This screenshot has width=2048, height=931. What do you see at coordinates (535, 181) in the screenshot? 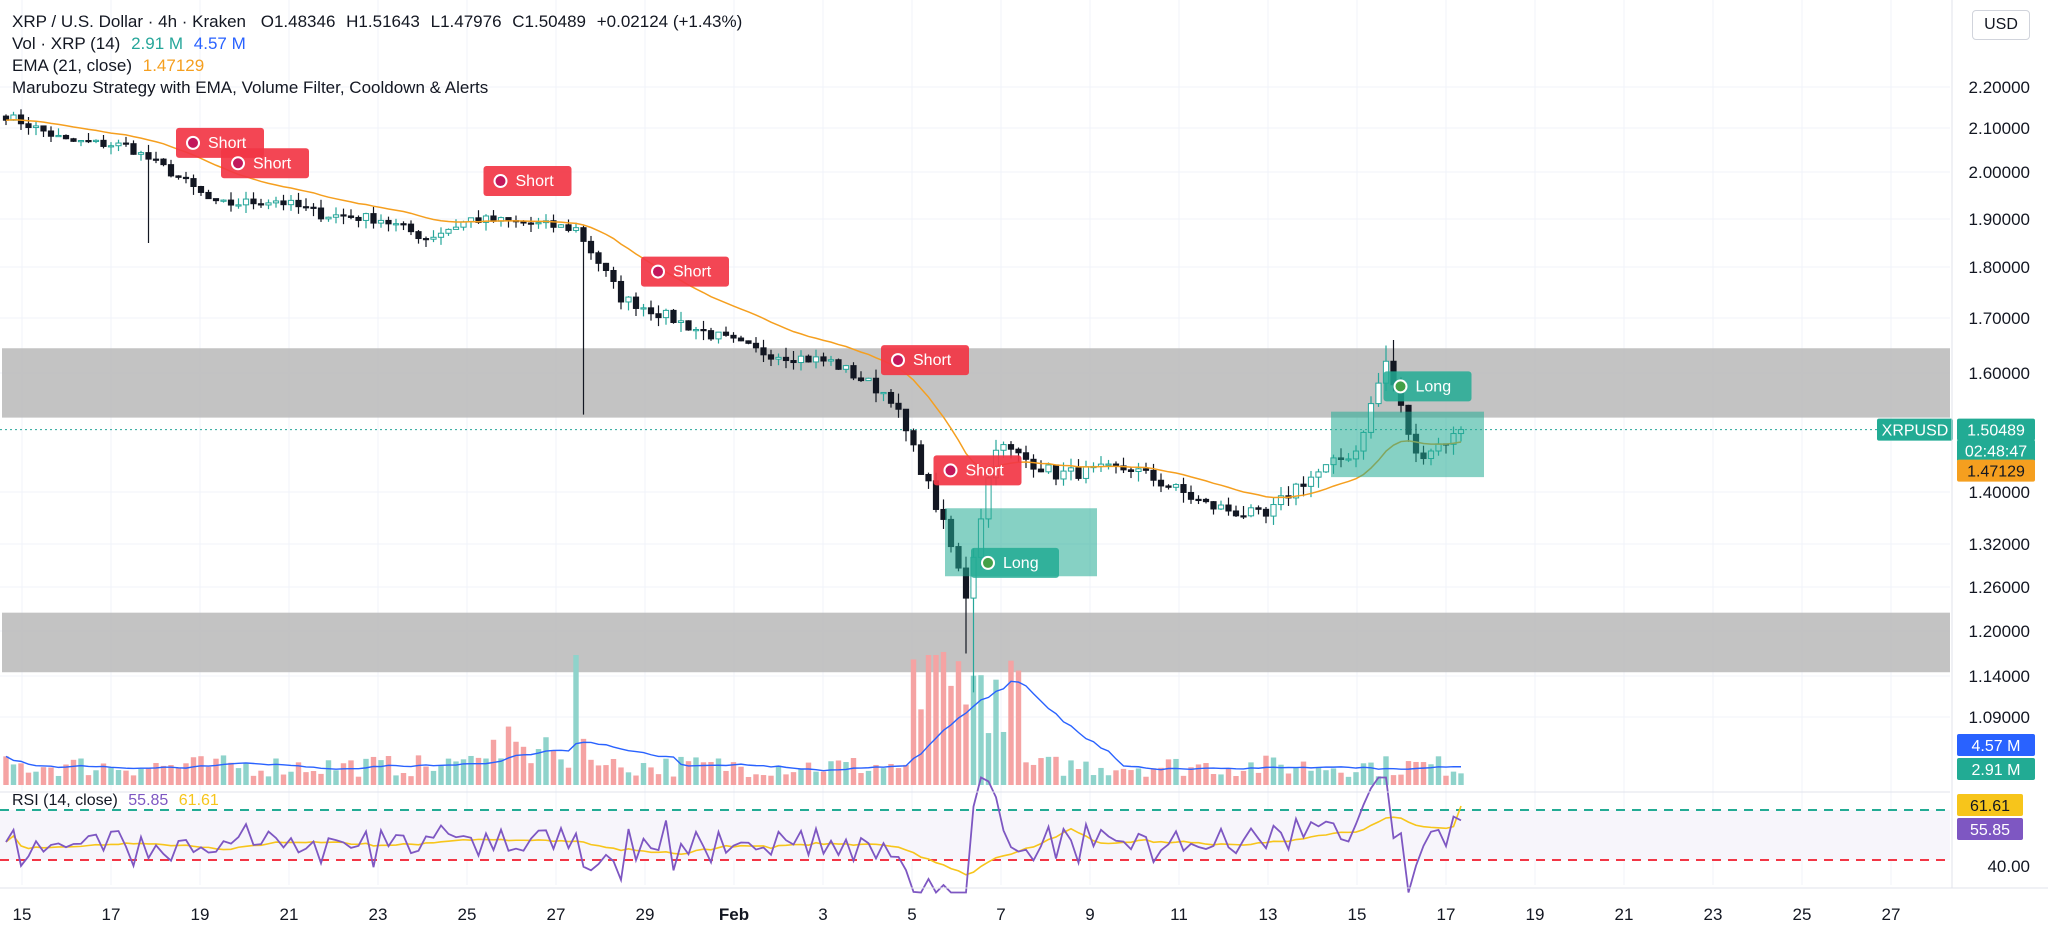
I see `signal-text: Short` at bounding box center [535, 181].